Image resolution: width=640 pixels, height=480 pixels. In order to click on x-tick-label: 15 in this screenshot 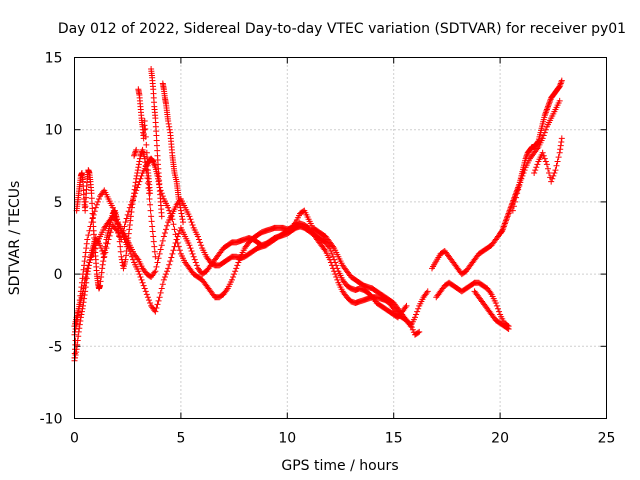, I will do `click(394, 439)`.